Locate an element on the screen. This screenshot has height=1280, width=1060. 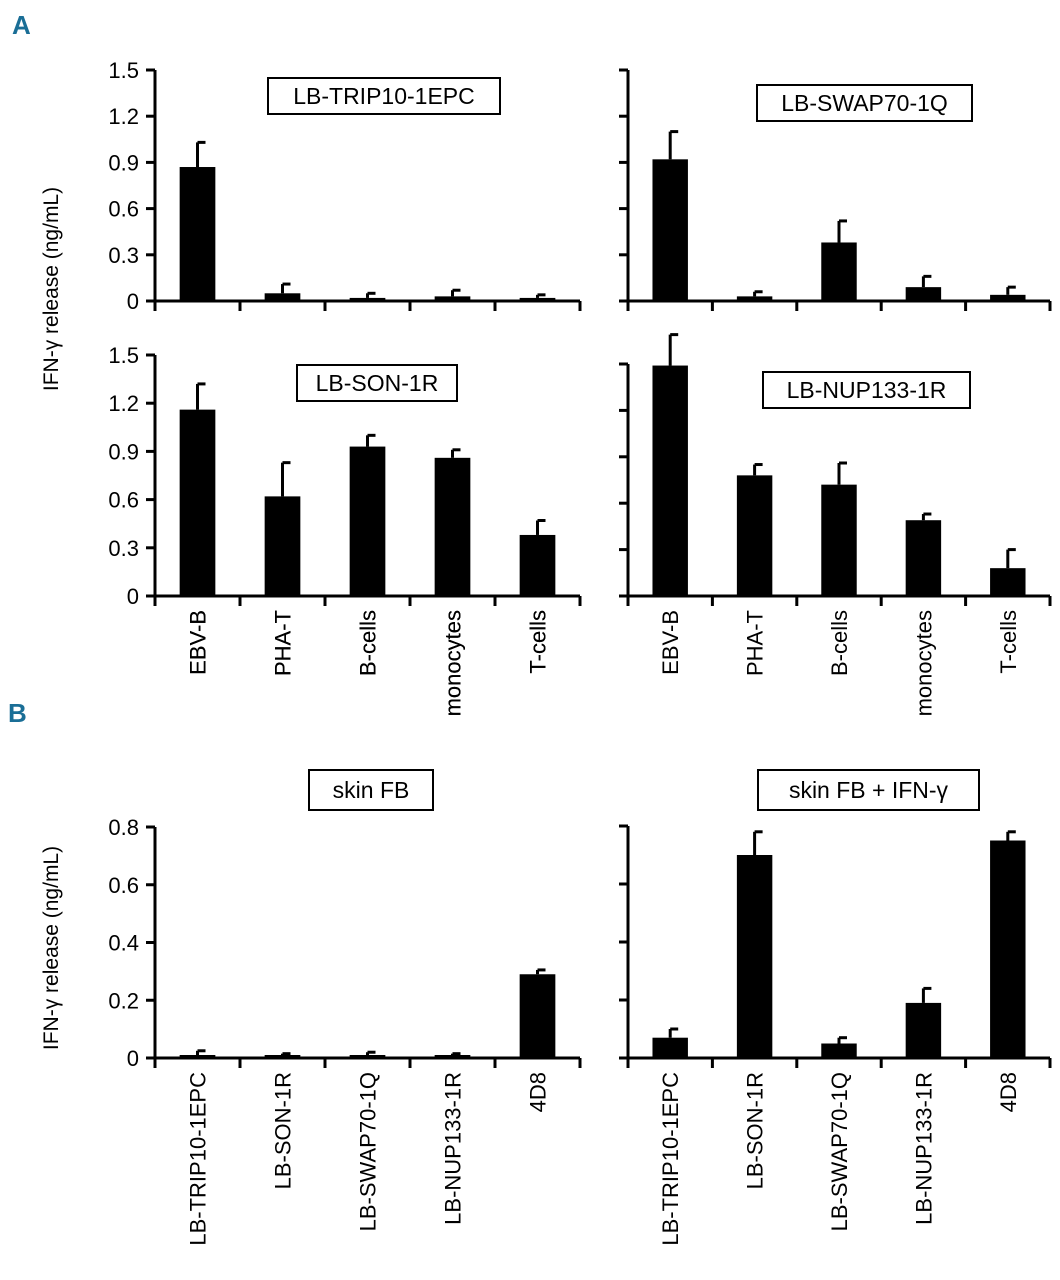
chart-title: LB-TRIP10-1EPC is located at coordinates (384, 96).